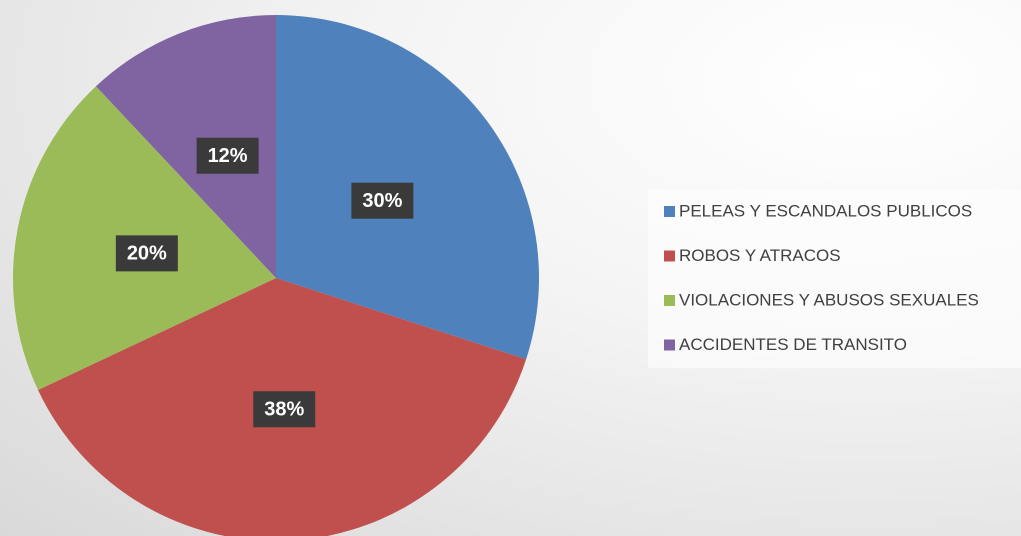  Describe the element at coordinates (834, 279) in the screenshot. I see `legend-box` at that location.